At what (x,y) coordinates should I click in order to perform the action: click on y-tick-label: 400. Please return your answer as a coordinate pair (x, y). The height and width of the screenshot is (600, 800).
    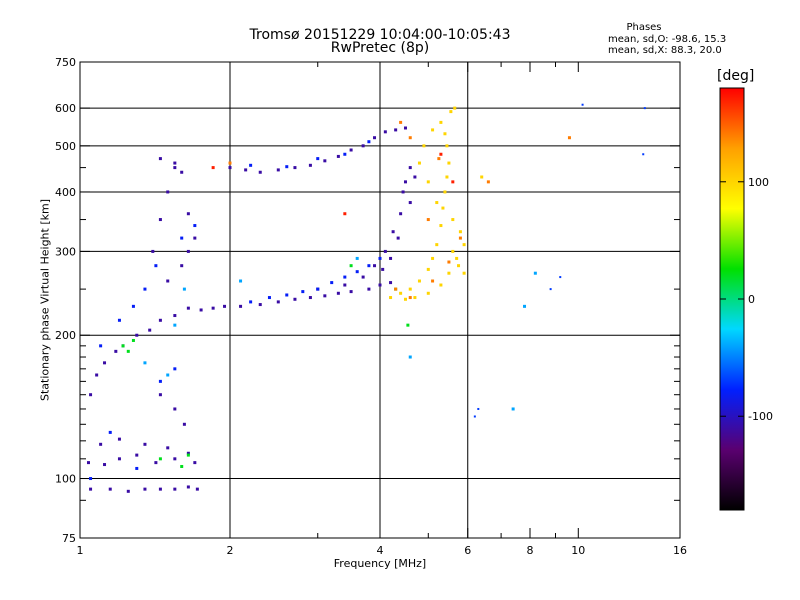
    Looking at the image, I should click on (65, 192).